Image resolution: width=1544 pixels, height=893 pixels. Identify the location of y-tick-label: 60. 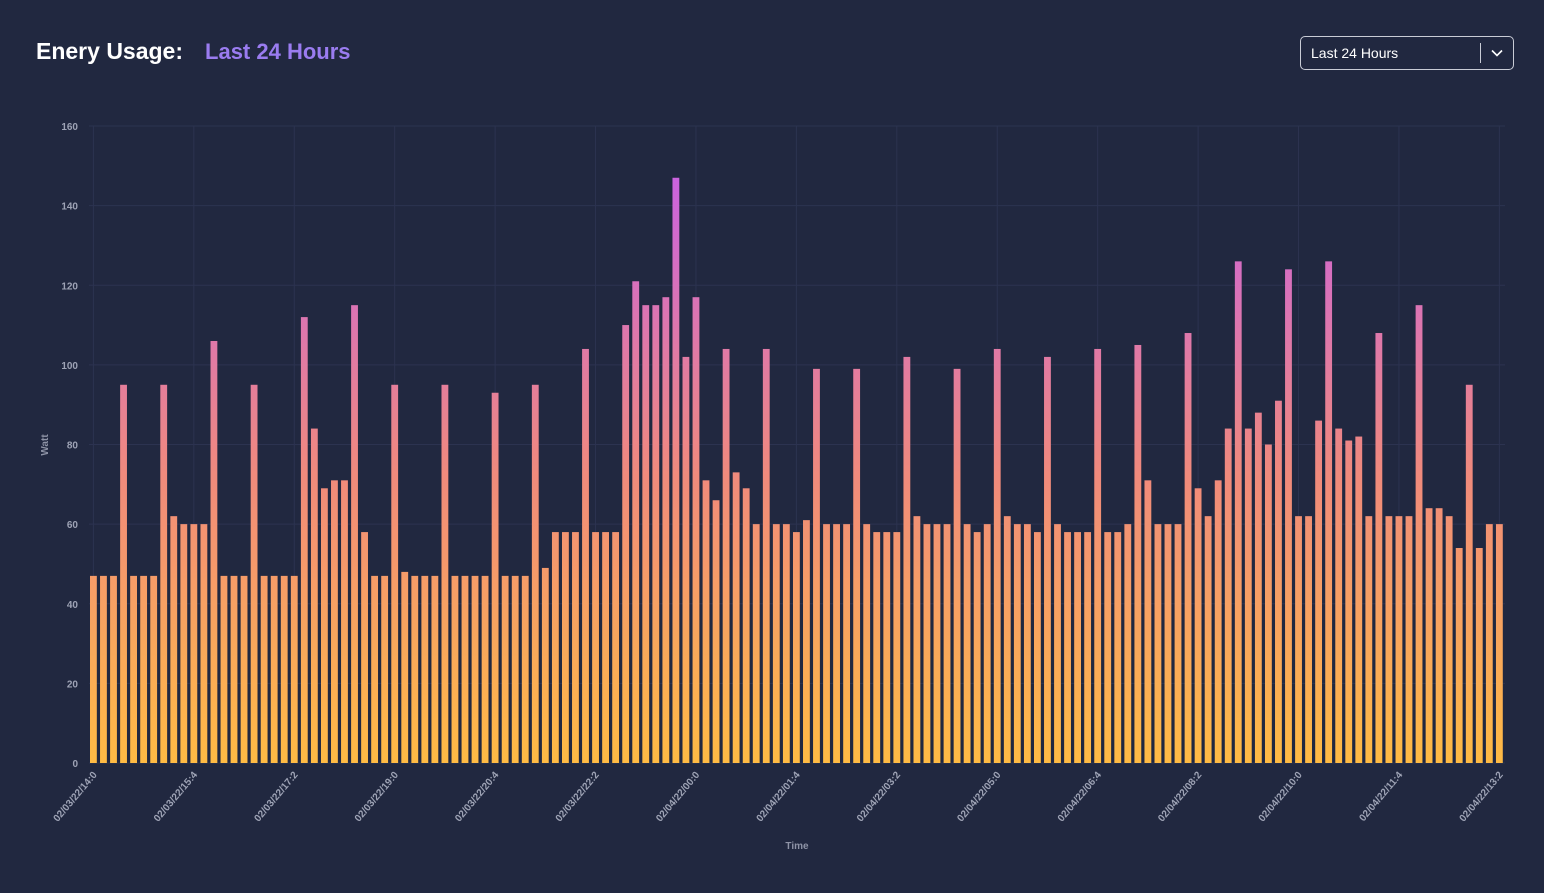
(73, 525).